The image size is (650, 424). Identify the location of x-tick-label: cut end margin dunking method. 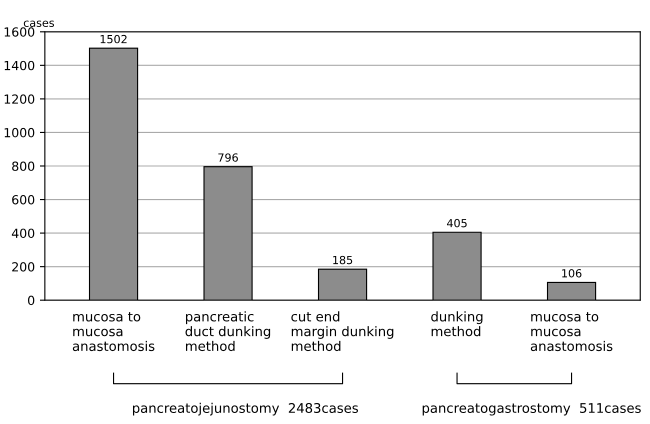
(342, 331).